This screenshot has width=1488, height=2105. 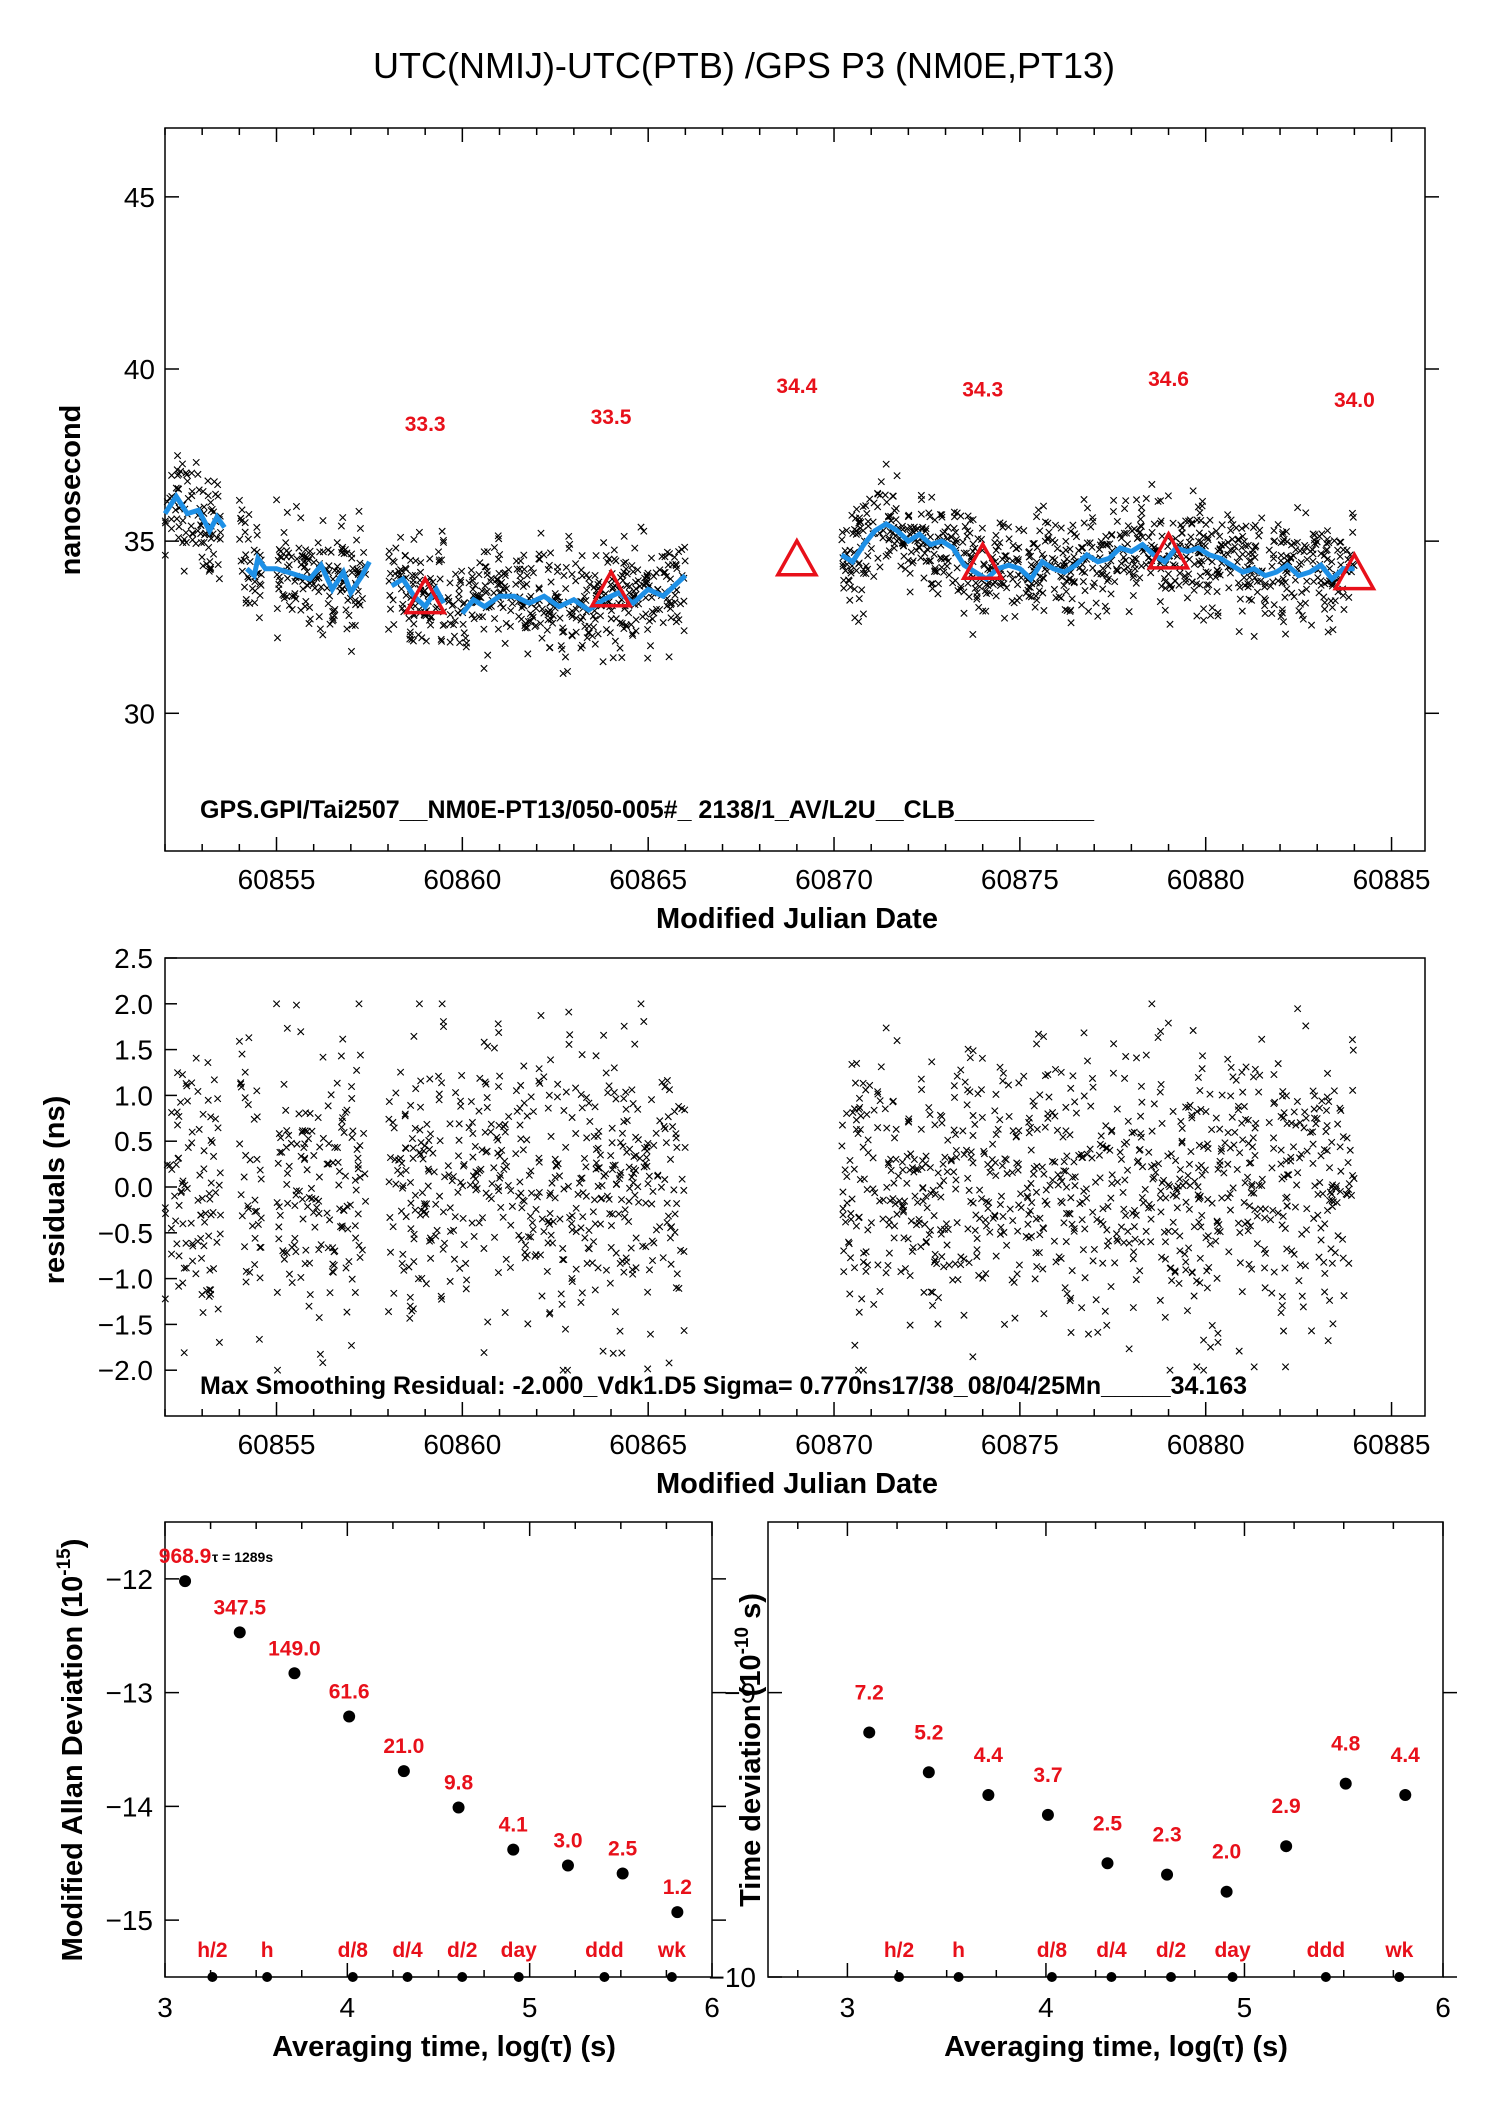 What do you see at coordinates (277, 1444) in the screenshot?
I see `x-tick-label: 60855` at bounding box center [277, 1444].